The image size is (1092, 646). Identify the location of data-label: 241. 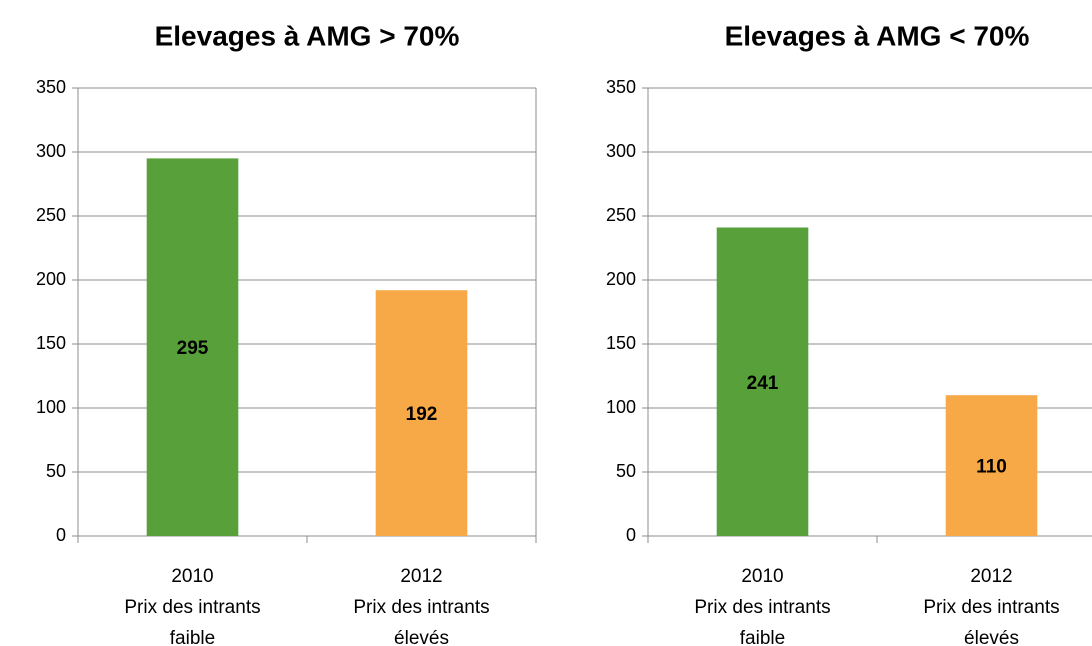
(763, 383).